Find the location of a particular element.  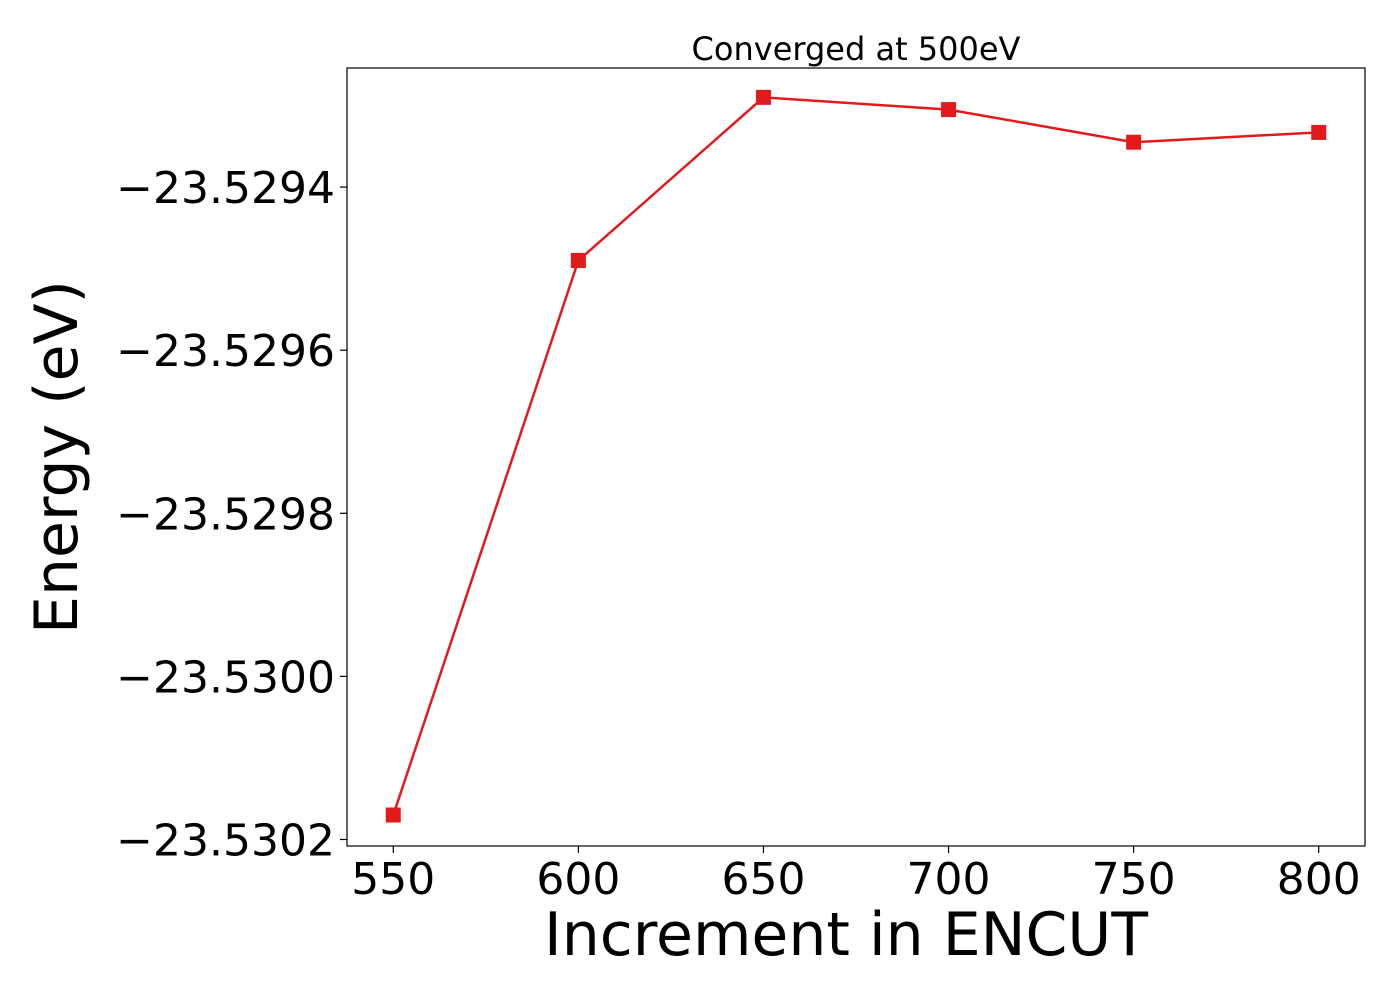

chart-title: Converged at 500eV is located at coordinates (856, 49).